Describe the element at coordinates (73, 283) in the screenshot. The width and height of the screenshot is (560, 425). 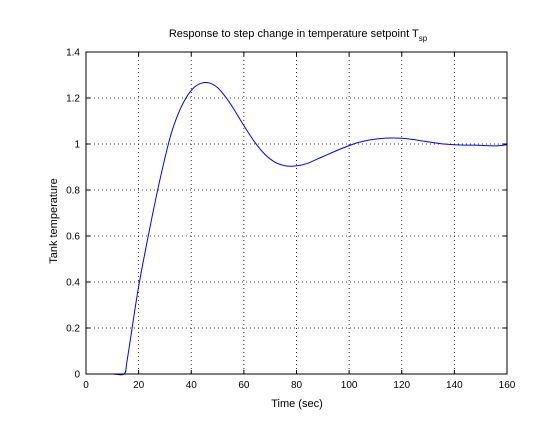
I see `y-tick-label: 0.4` at that location.